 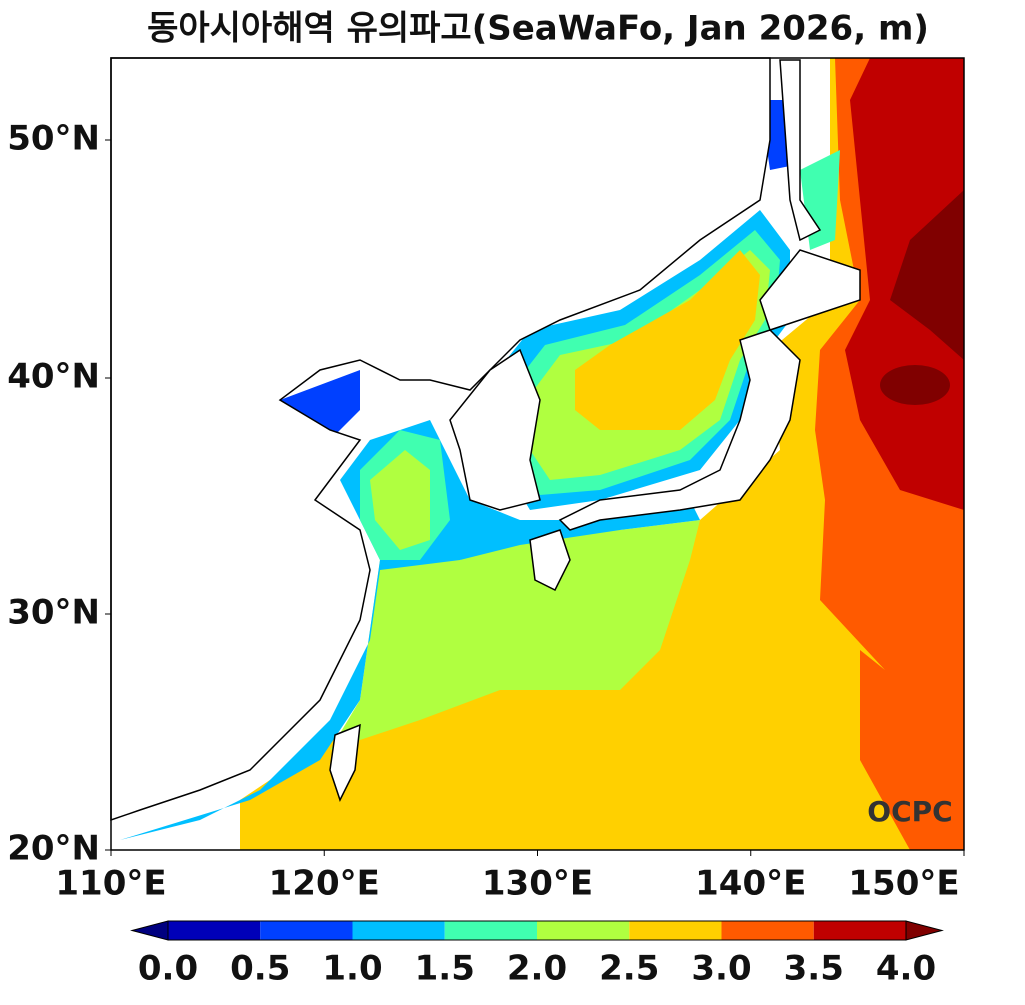 I want to click on x-tick-label: 120°E, so click(x=324, y=884).